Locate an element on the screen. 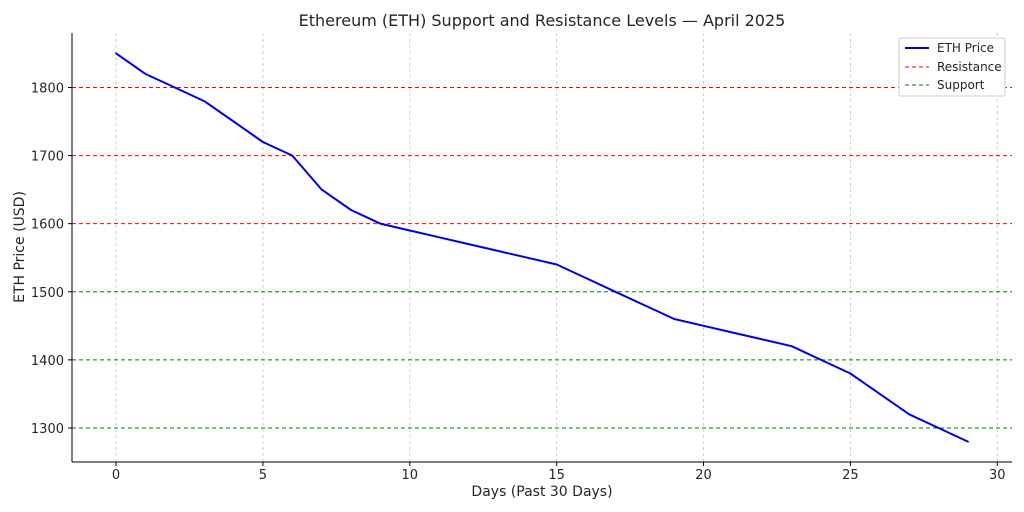 Image resolution: width=1024 pixels, height=512 pixels. x-tick-label: 25 is located at coordinates (850, 475).